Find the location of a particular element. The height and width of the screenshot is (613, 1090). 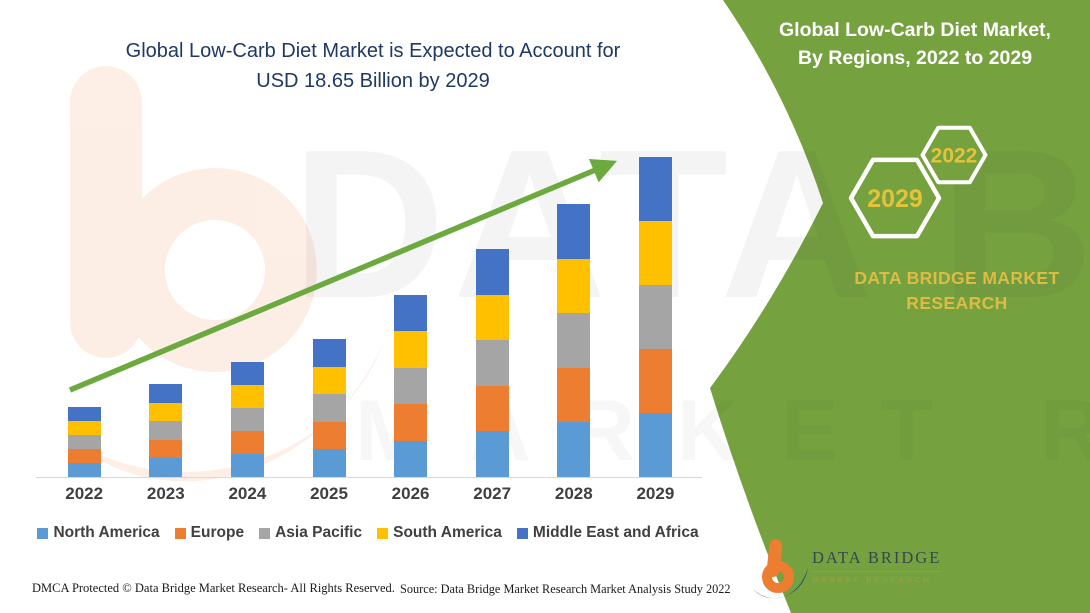

bar-segment-2026-asia-pacific is located at coordinates (411, 386).